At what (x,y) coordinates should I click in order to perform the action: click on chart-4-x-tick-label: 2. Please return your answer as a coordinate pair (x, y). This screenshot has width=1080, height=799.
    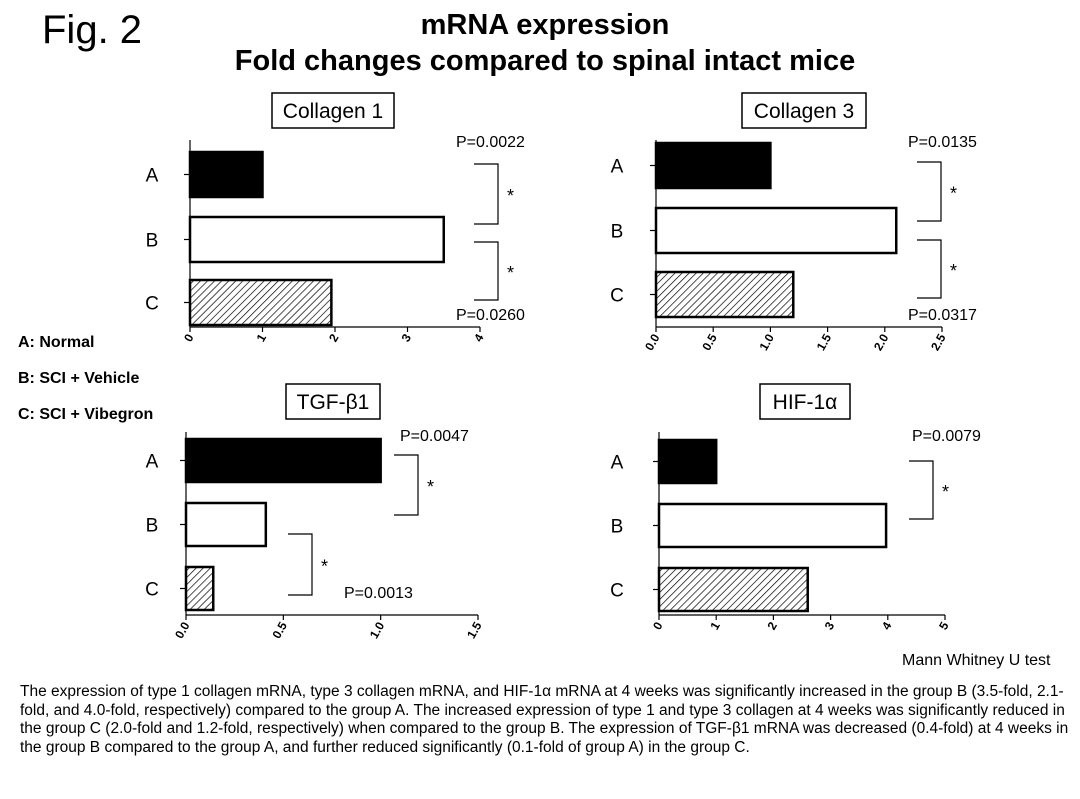
    Looking at the image, I should click on (773, 625).